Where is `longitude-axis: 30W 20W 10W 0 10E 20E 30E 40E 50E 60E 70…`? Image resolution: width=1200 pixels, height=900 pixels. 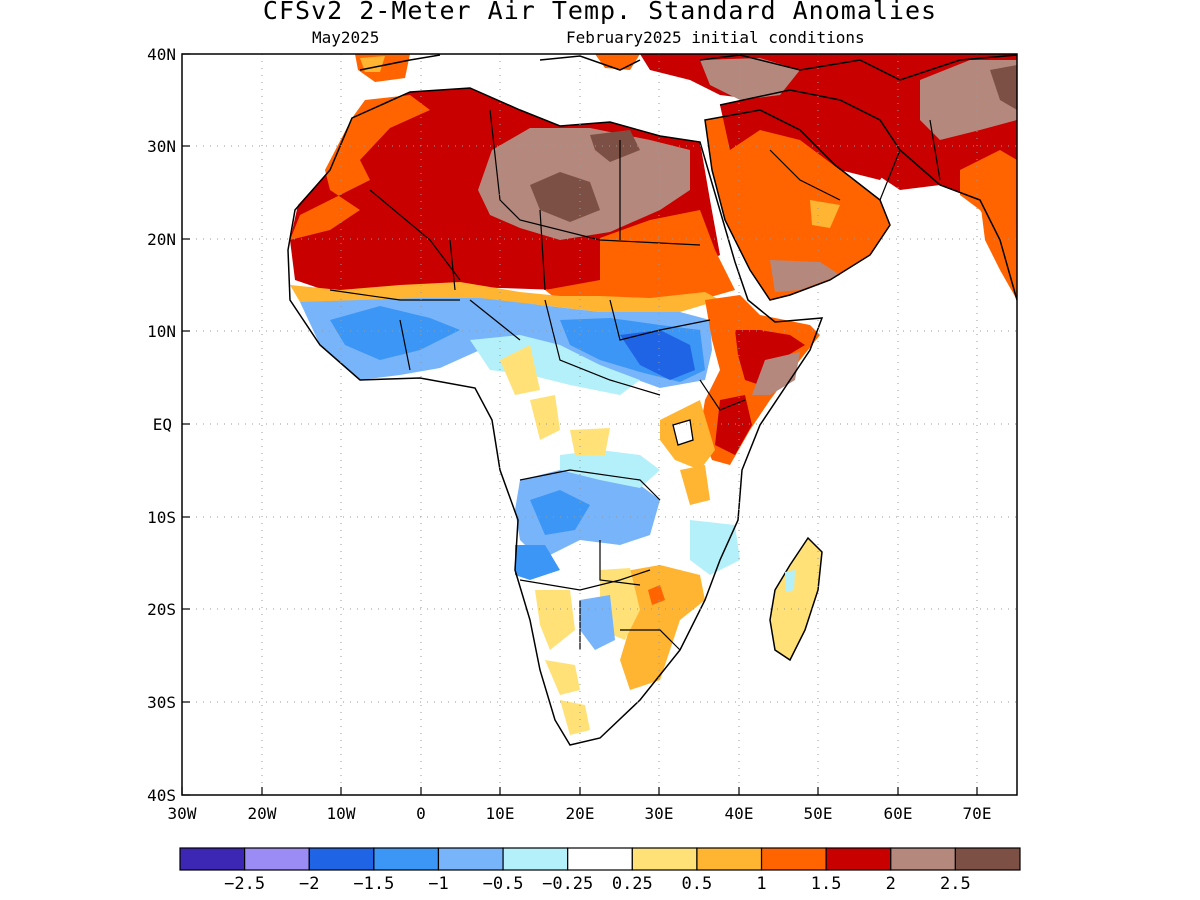 longitude-axis: 30W 20W 10W 0 10E 20E 30E 40E 50E 60E 70… is located at coordinates (580, 805).